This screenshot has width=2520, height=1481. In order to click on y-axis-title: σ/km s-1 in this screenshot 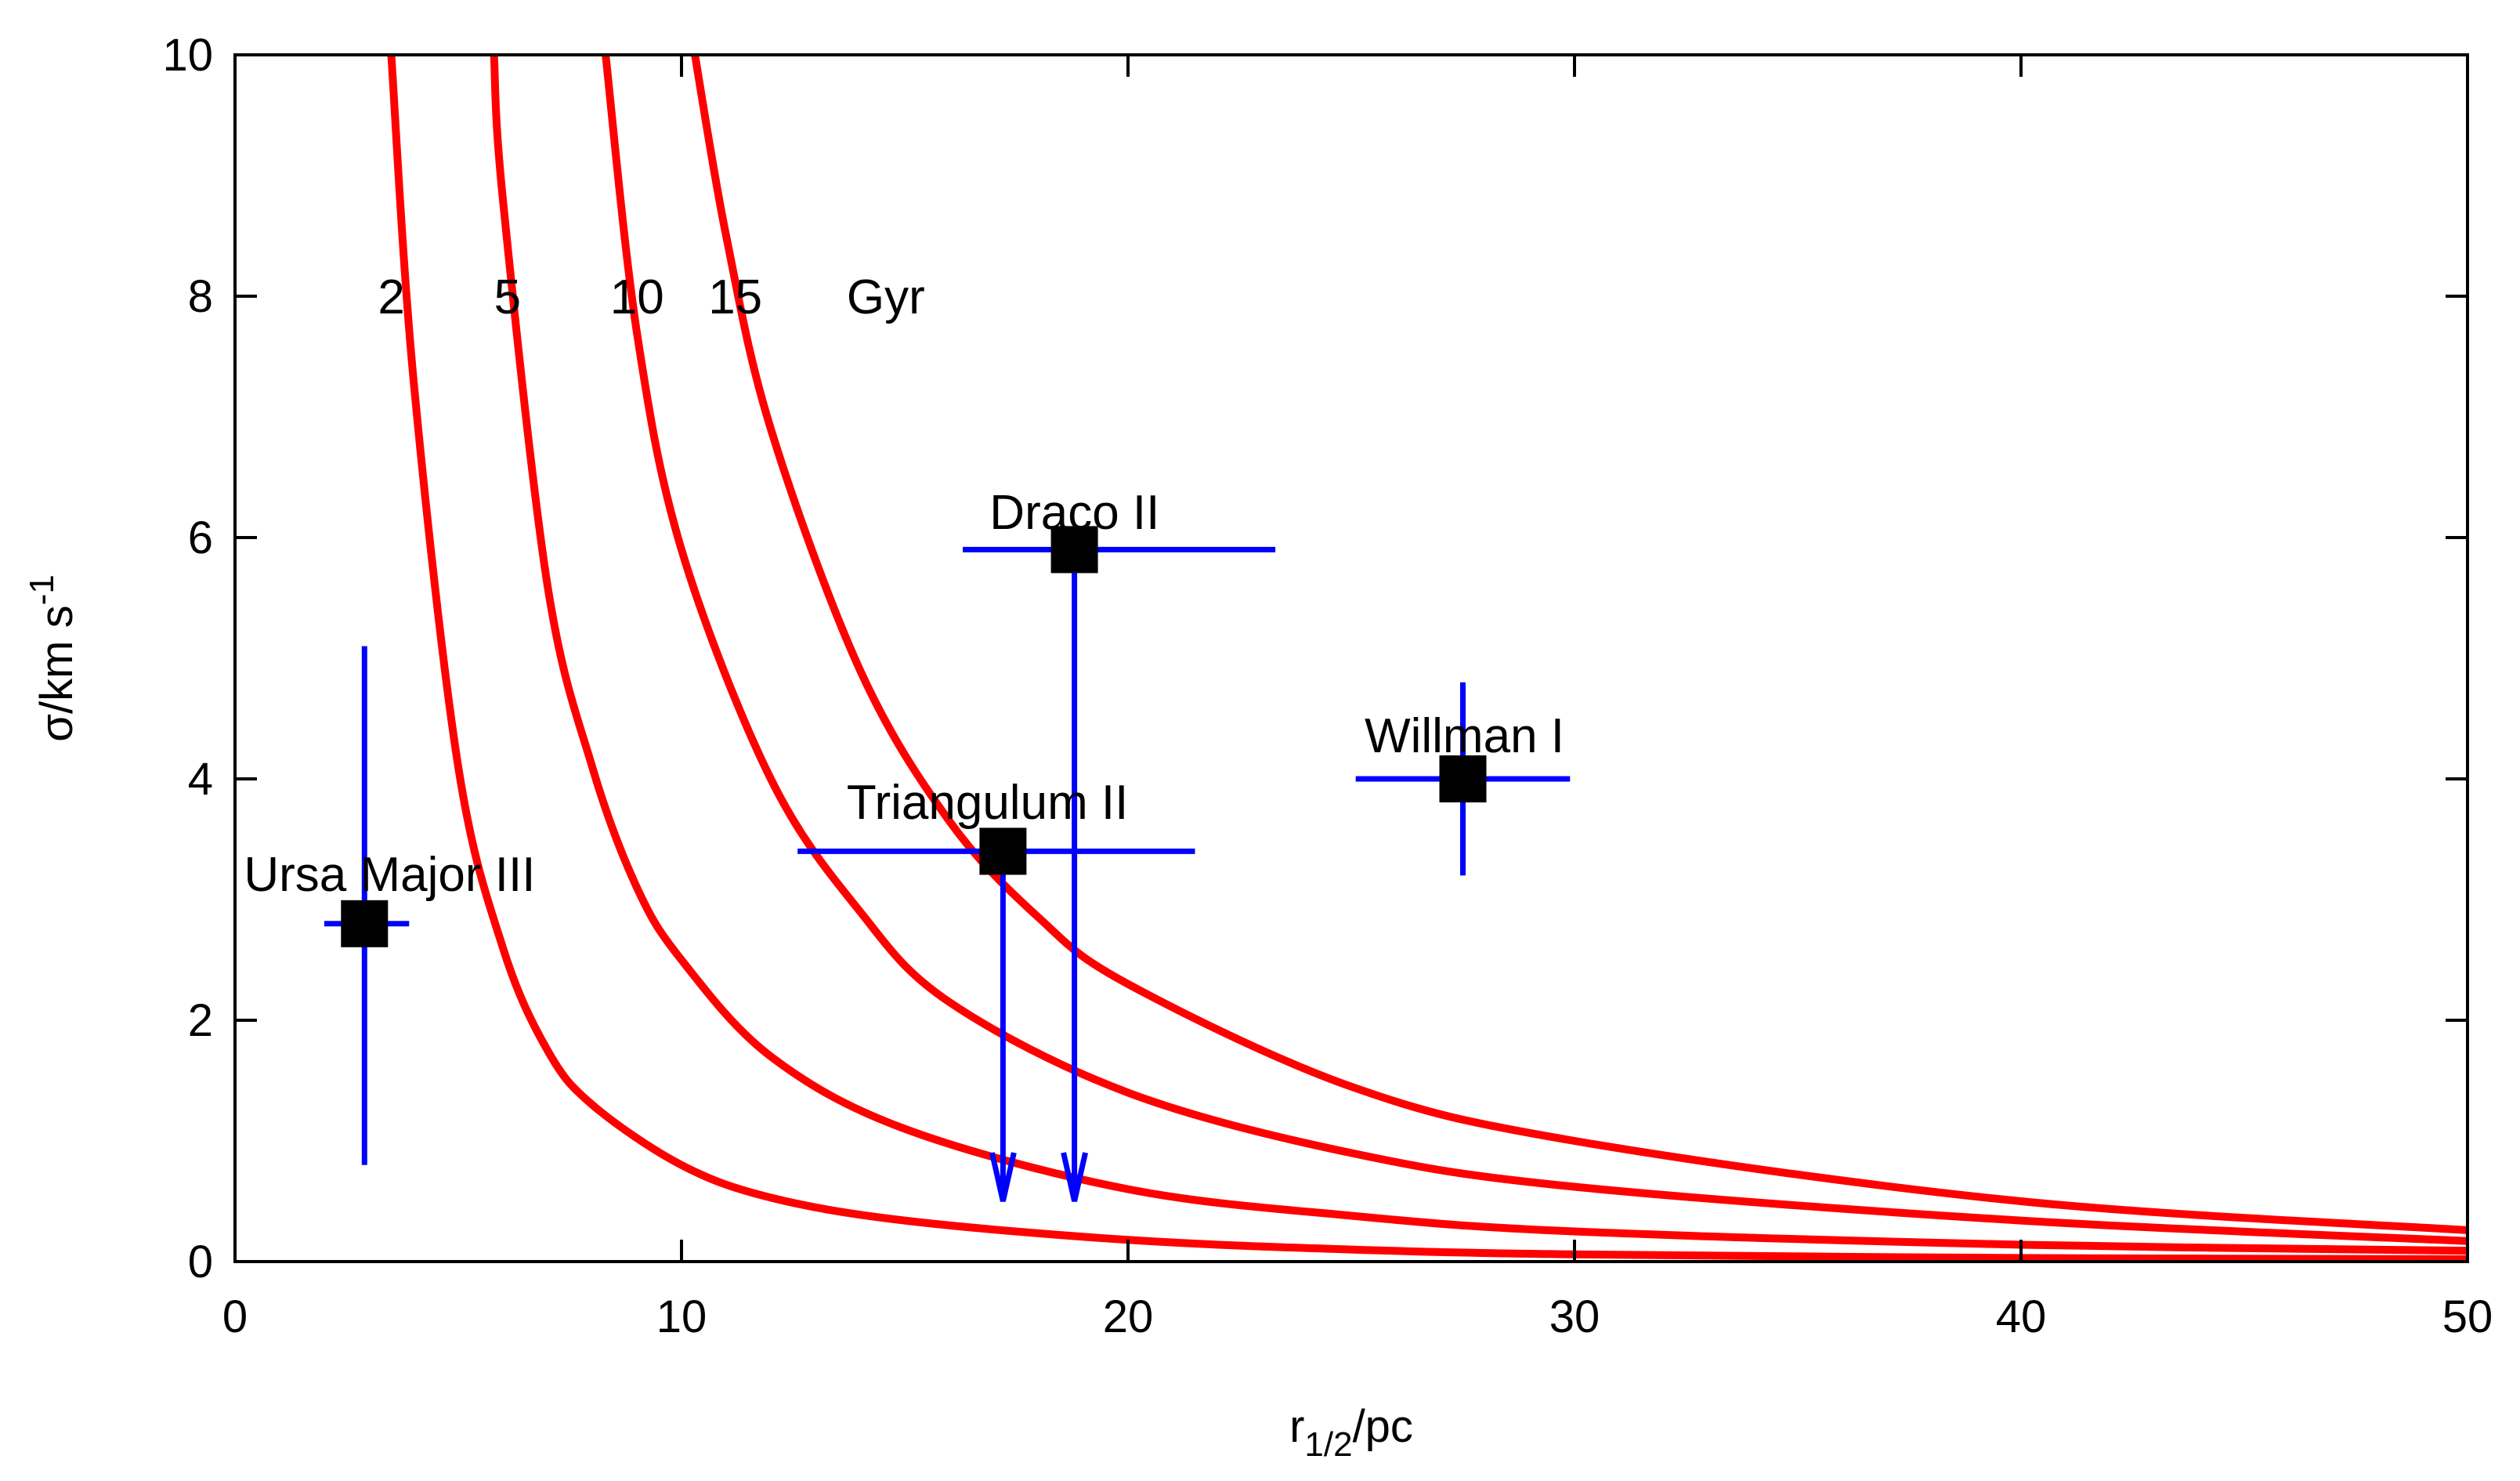, I will do `click(52, 657)`.